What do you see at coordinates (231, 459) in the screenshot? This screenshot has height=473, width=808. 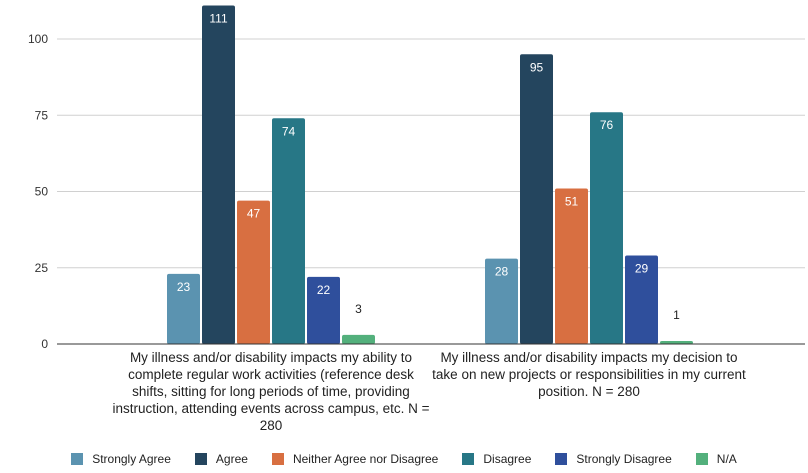 I see `legend-label: Agree` at bounding box center [231, 459].